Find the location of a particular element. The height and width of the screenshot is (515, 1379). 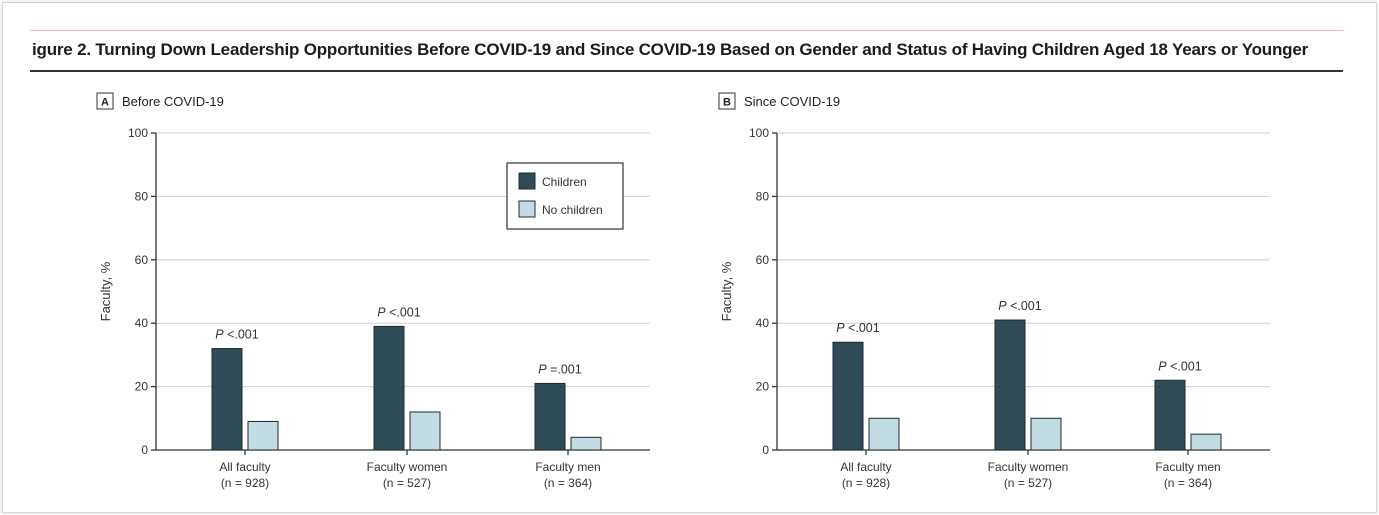

panel-title: Before COVID-19 is located at coordinates (173, 101).